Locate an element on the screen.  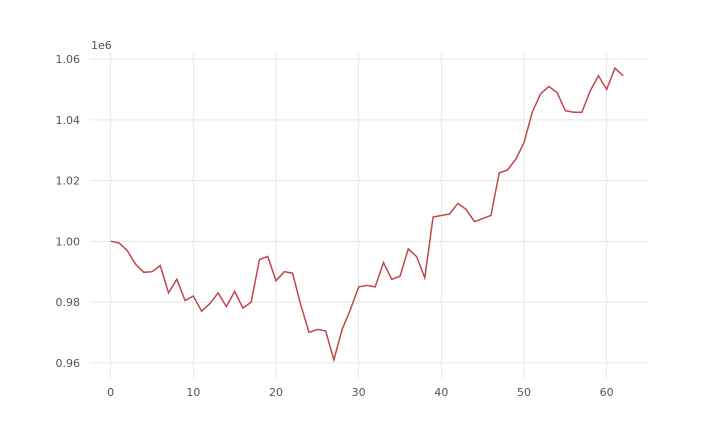
y-tick-label: 1.00 is located at coordinates (68, 241).